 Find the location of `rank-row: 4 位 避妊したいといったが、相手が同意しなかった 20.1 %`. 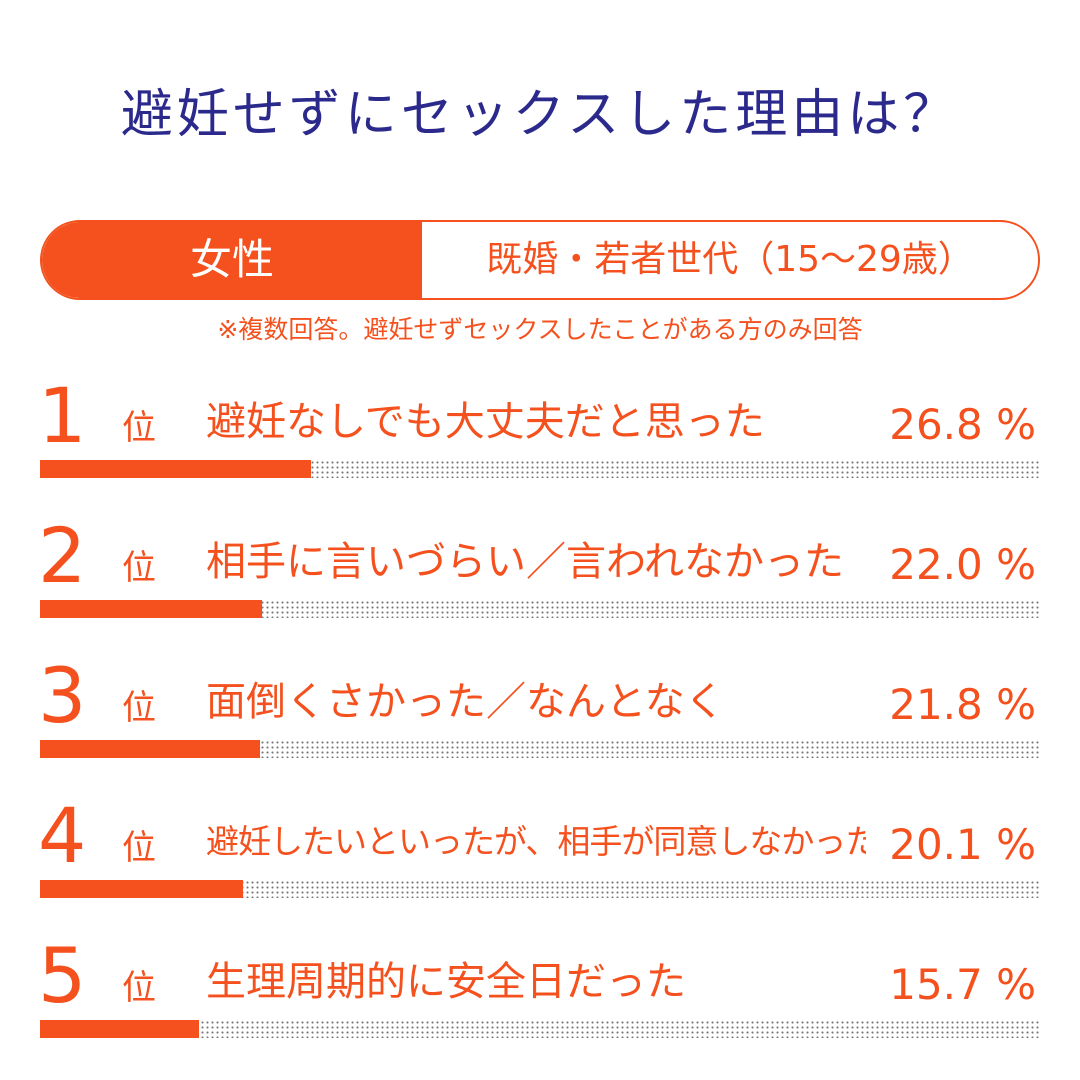

rank-row: 4 位 避妊したいといったが、相手が同意しなかった 20.1 % is located at coordinates (540, 858).